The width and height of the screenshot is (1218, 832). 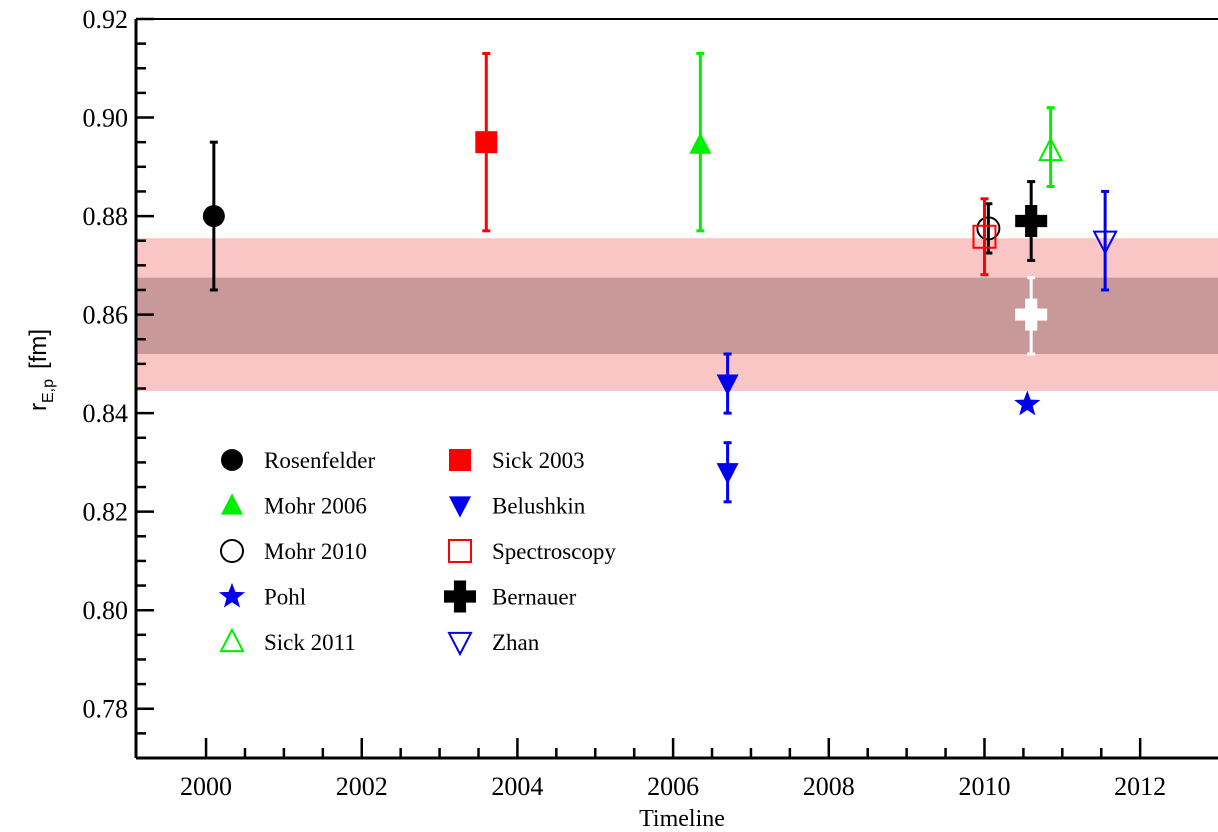 What do you see at coordinates (106, 512) in the screenshot?
I see `y-tick-label: 0.82` at bounding box center [106, 512].